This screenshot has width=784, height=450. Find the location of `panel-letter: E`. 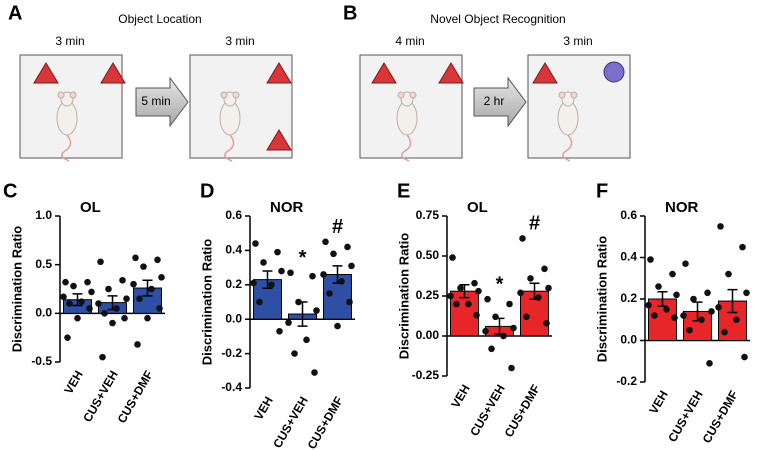

panel-letter: E is located at coordinates (403, 191).